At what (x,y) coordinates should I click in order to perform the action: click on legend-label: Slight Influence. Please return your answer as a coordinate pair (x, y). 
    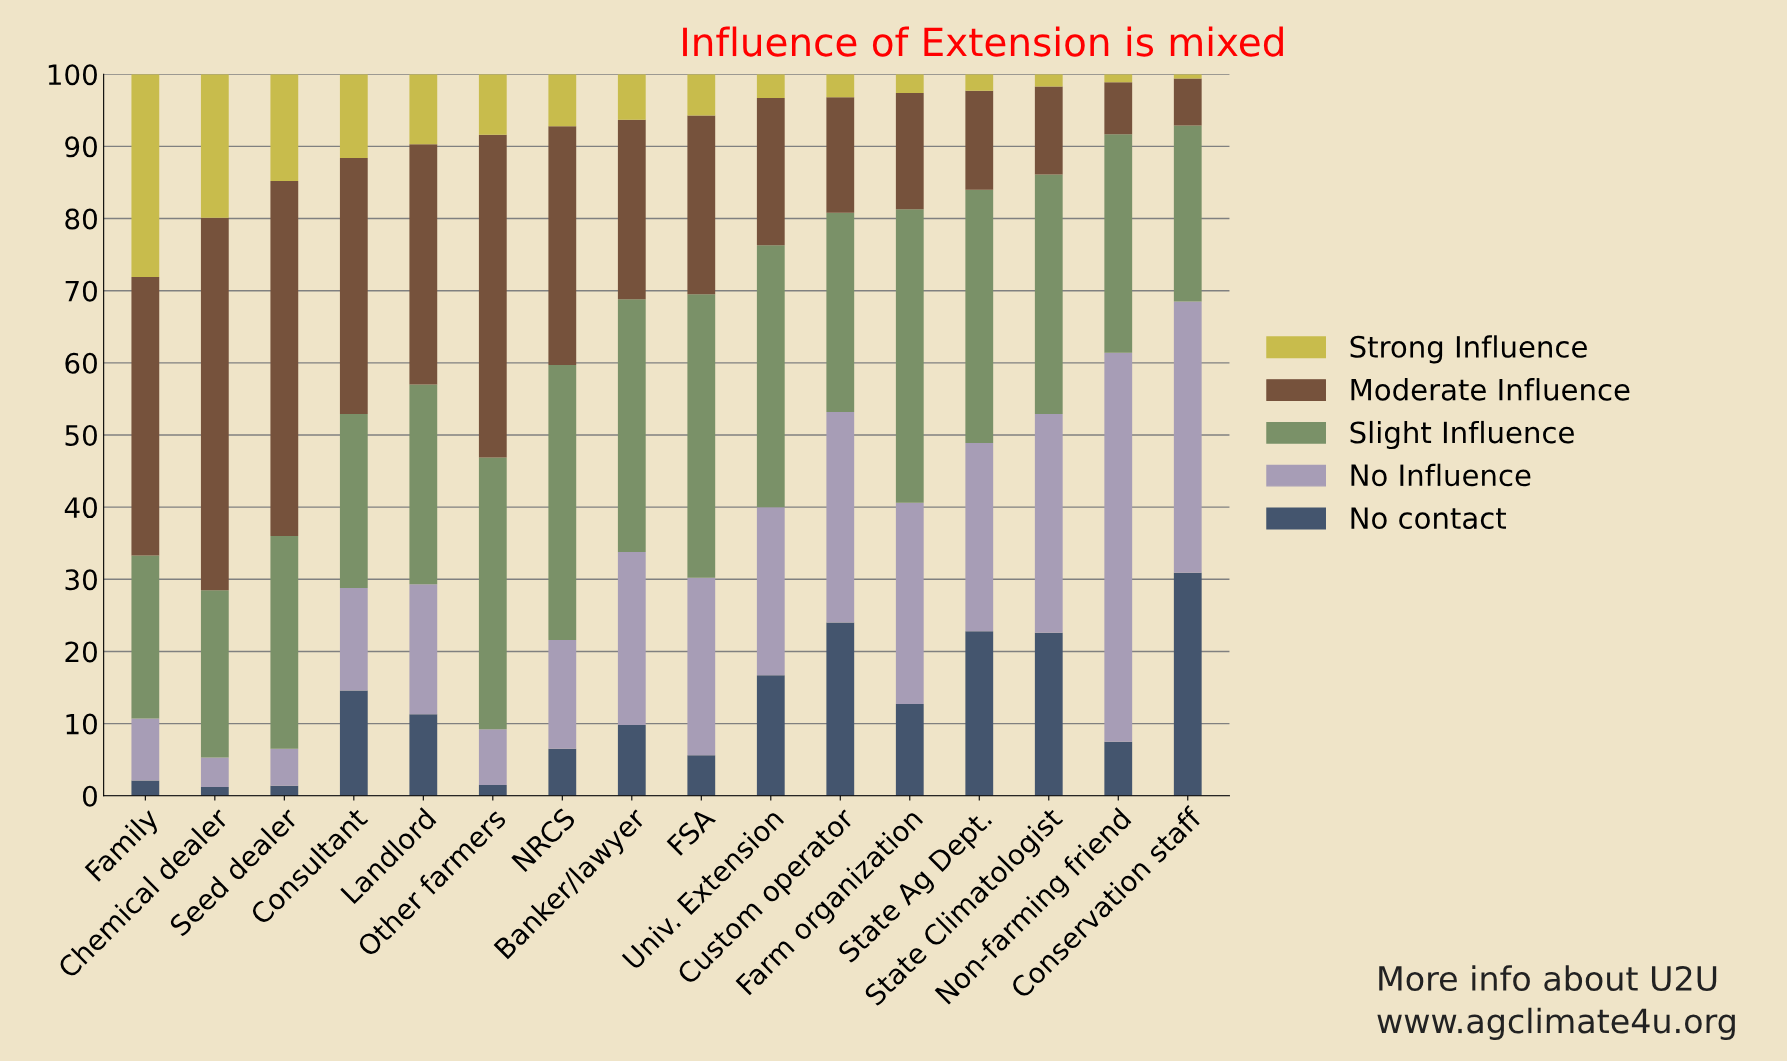
    Looking at the image, I should click on (1462, 435).